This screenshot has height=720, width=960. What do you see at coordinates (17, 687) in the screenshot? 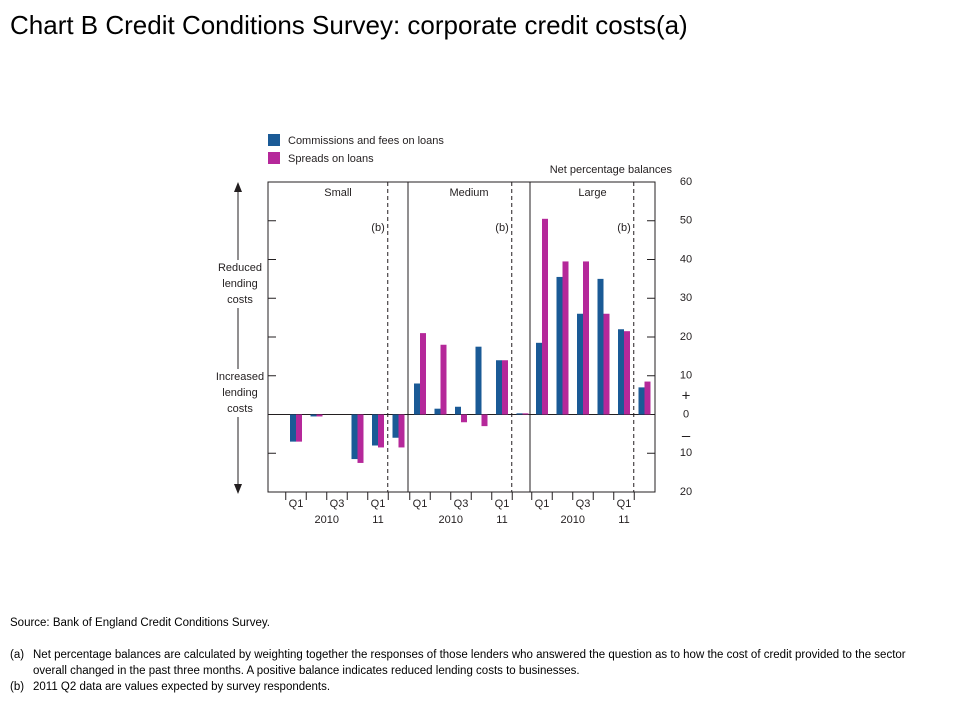
I see `note-marker: (b)` at bounding box center [17, 687].